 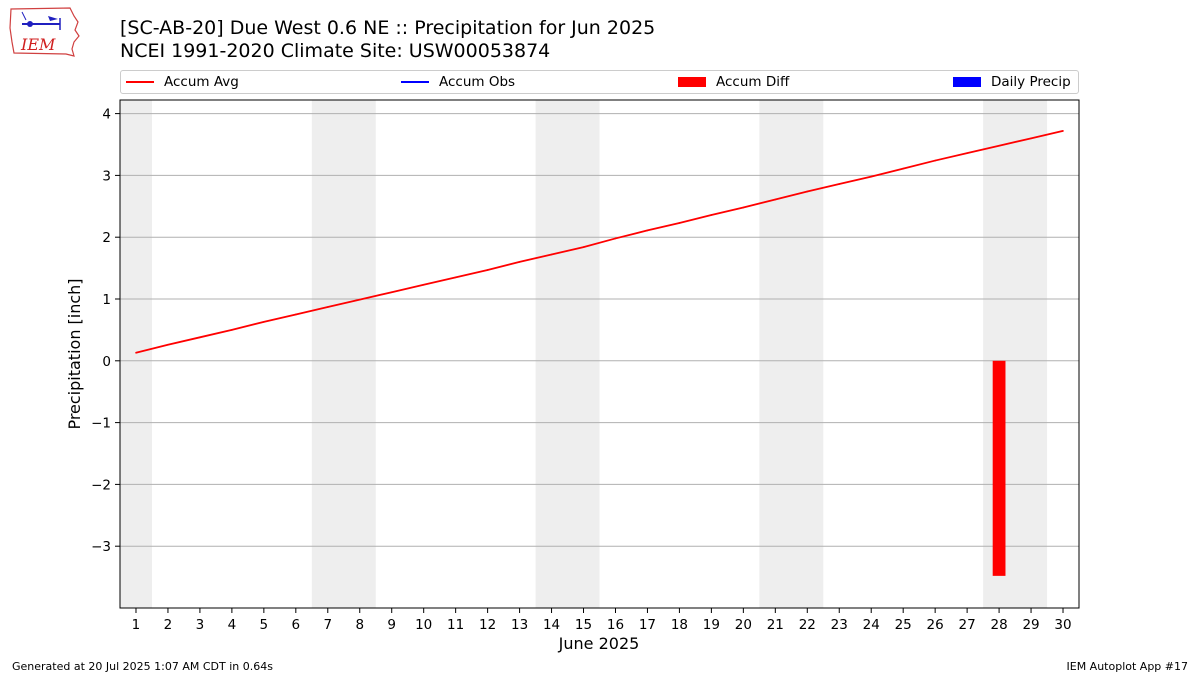 What do you see at coordinates (753, 82) in the screenshot?
I see `legend-label: Accum Diff` at bounding box center [753, 82].